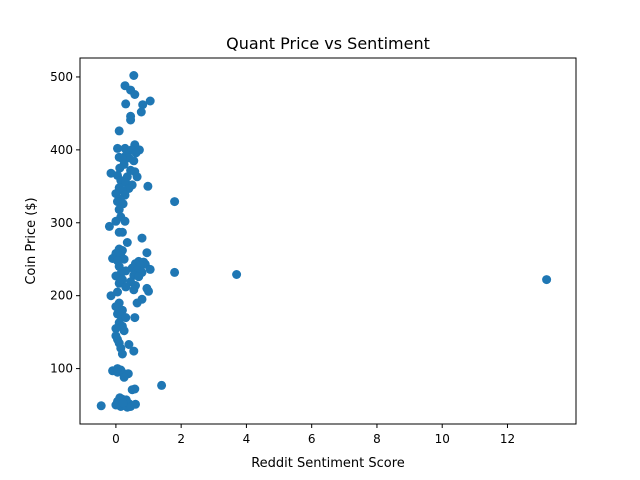  I want to click on y-axis-label: Coin Price ($), so click(31, 240).